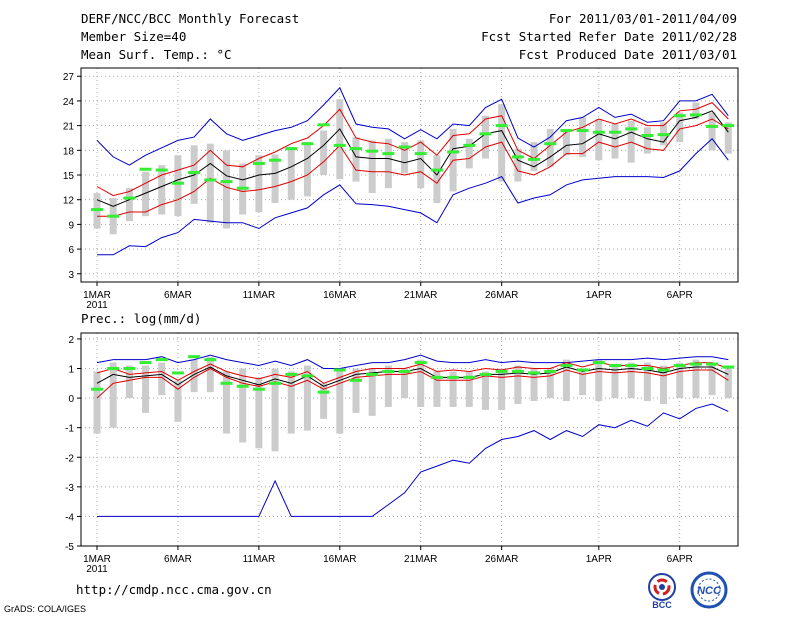  What do you see at coordinates (156, 54) in the screenshot?
I see `variable-label-temp: Mean Surf. Temp.: °C` at bounding box center [156, 54].